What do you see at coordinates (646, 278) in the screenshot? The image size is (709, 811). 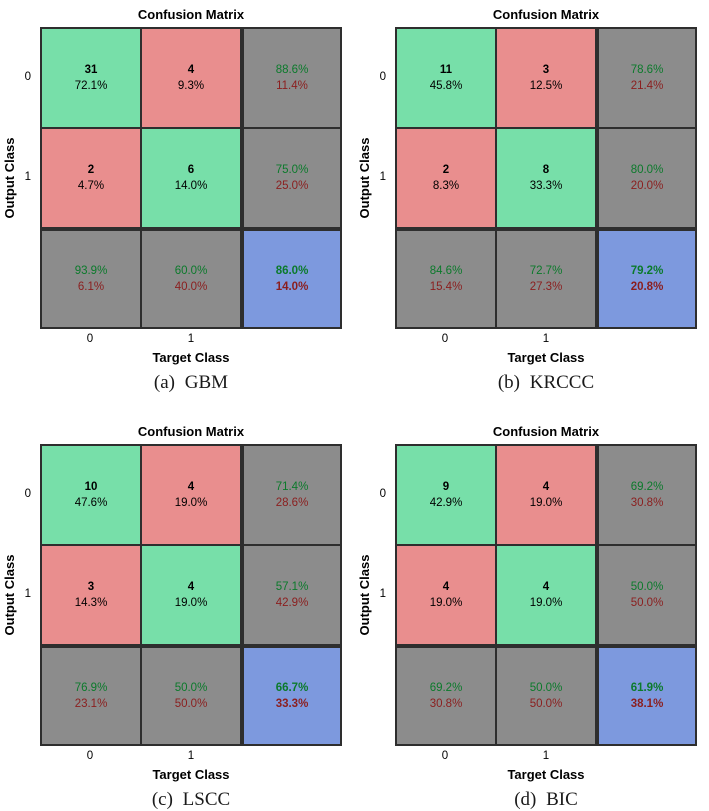 I see `overall-accuracy-cell: 79.2% 20.8%` at bounding box center [646, 278].